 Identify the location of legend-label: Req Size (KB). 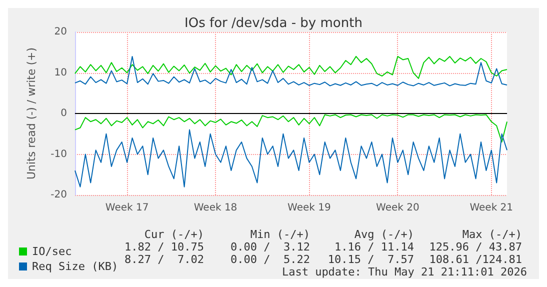
(75, 266).